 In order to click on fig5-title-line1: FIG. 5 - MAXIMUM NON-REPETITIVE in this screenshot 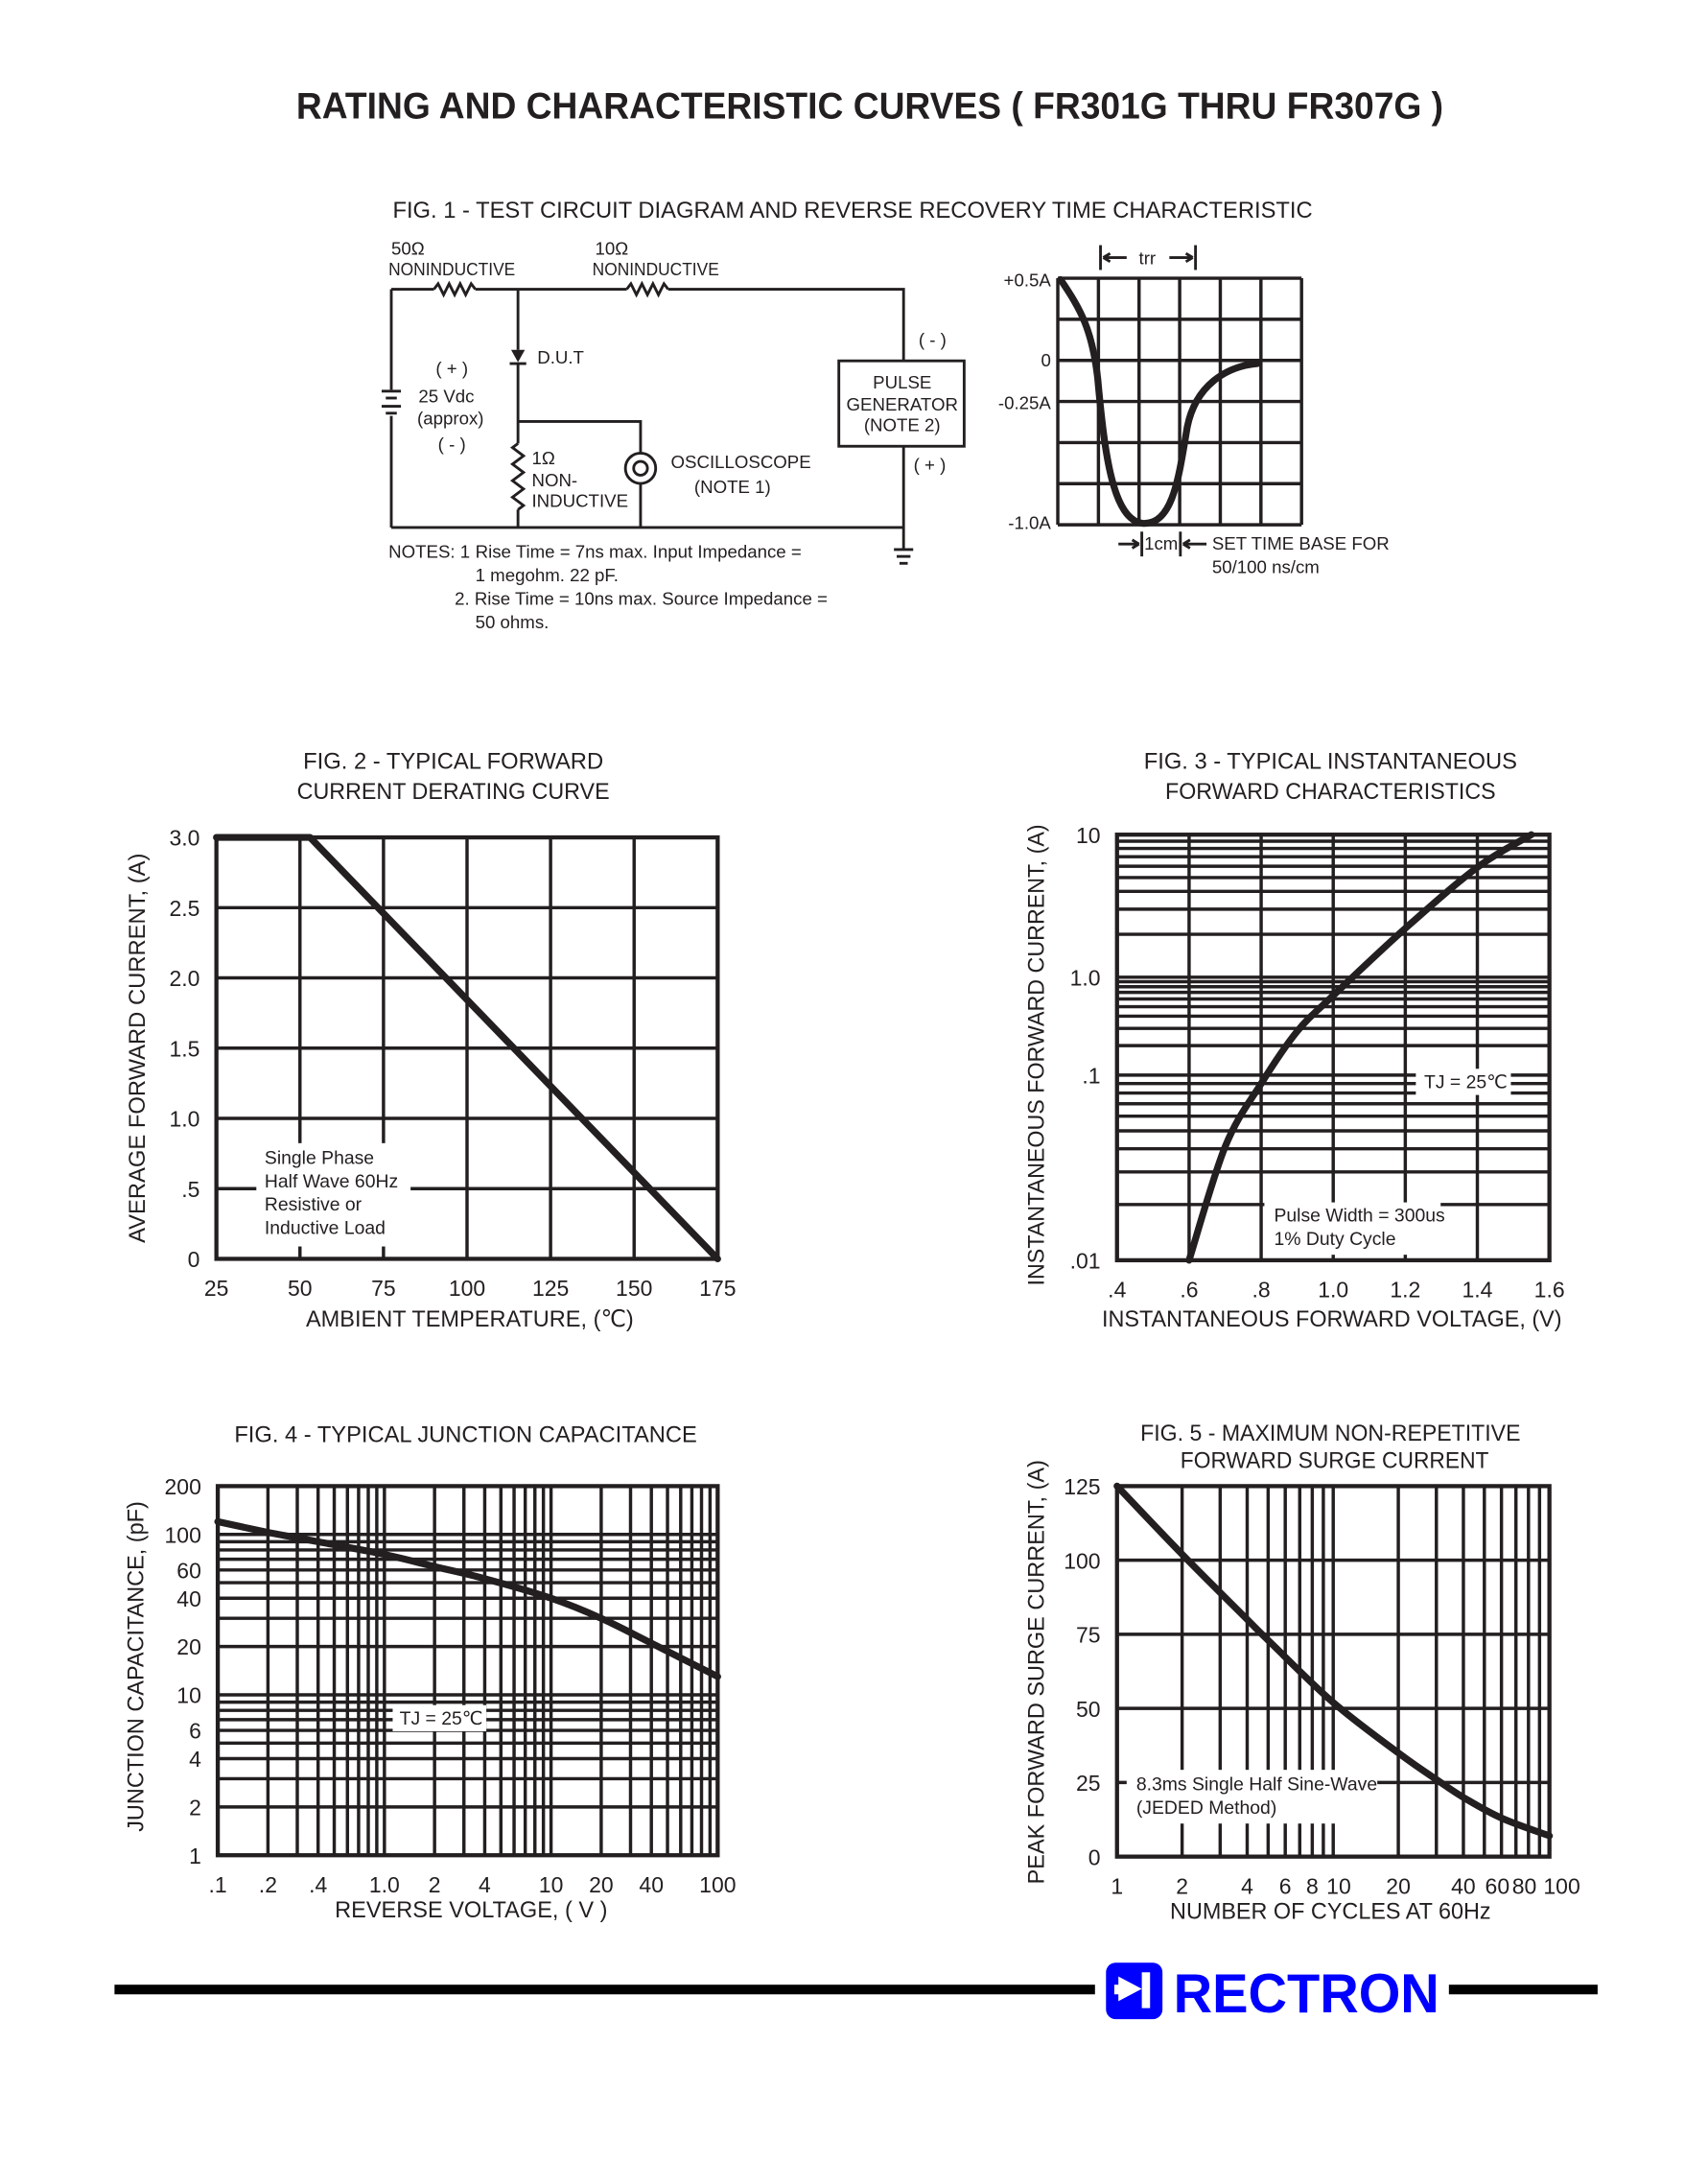, I will do `click(1330, 1433)`.